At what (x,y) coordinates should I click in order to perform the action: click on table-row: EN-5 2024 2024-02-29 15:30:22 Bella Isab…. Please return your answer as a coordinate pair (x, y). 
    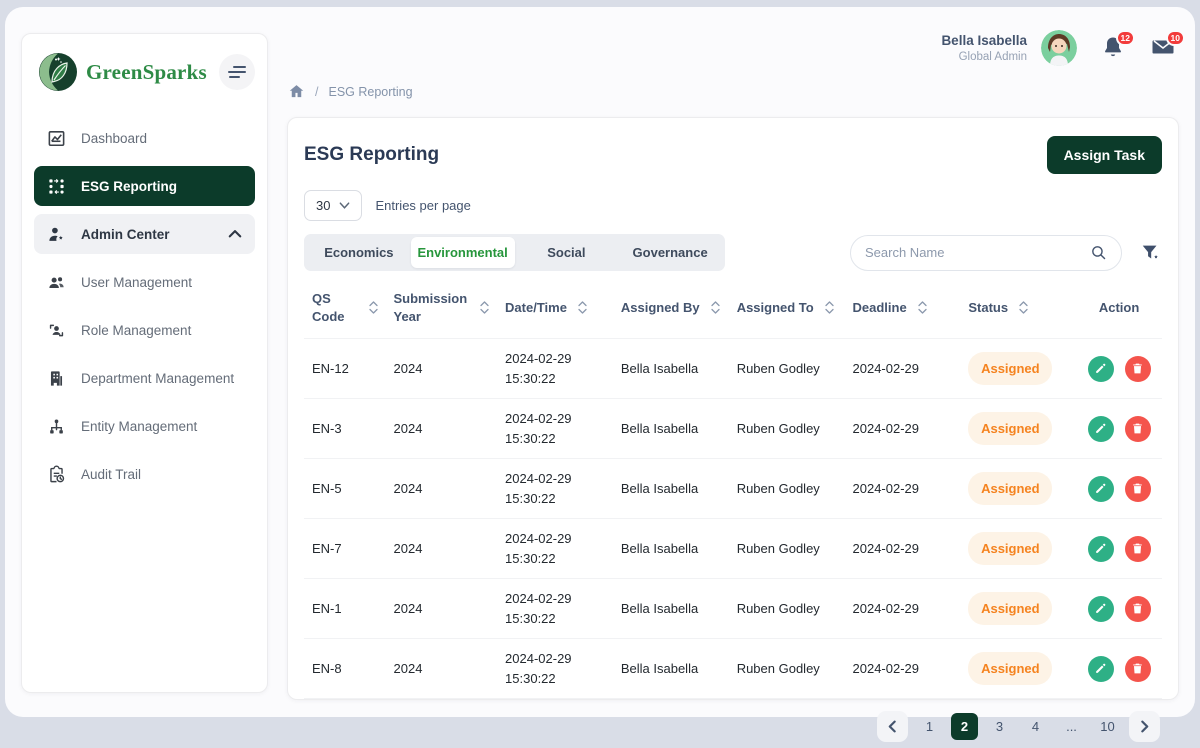
    Looking at the image, I should click on (733, 488).